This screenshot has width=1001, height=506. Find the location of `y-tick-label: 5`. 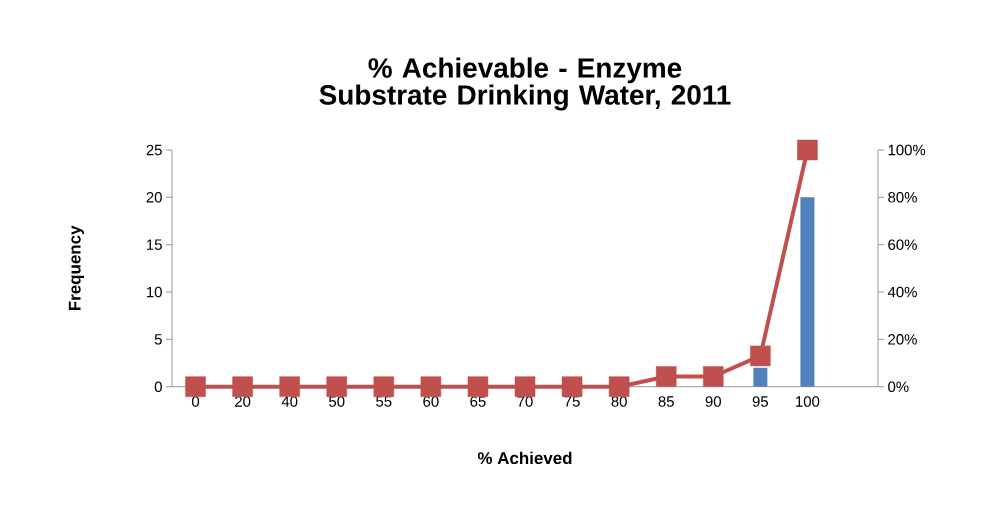

y-tick-label: 5 is located at coordinates (158, 339).